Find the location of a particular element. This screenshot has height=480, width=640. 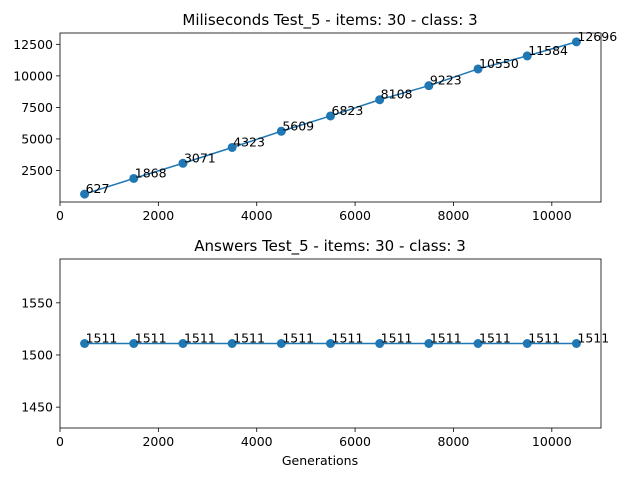

data-label: 3071 is located at coordinates (200, 157).